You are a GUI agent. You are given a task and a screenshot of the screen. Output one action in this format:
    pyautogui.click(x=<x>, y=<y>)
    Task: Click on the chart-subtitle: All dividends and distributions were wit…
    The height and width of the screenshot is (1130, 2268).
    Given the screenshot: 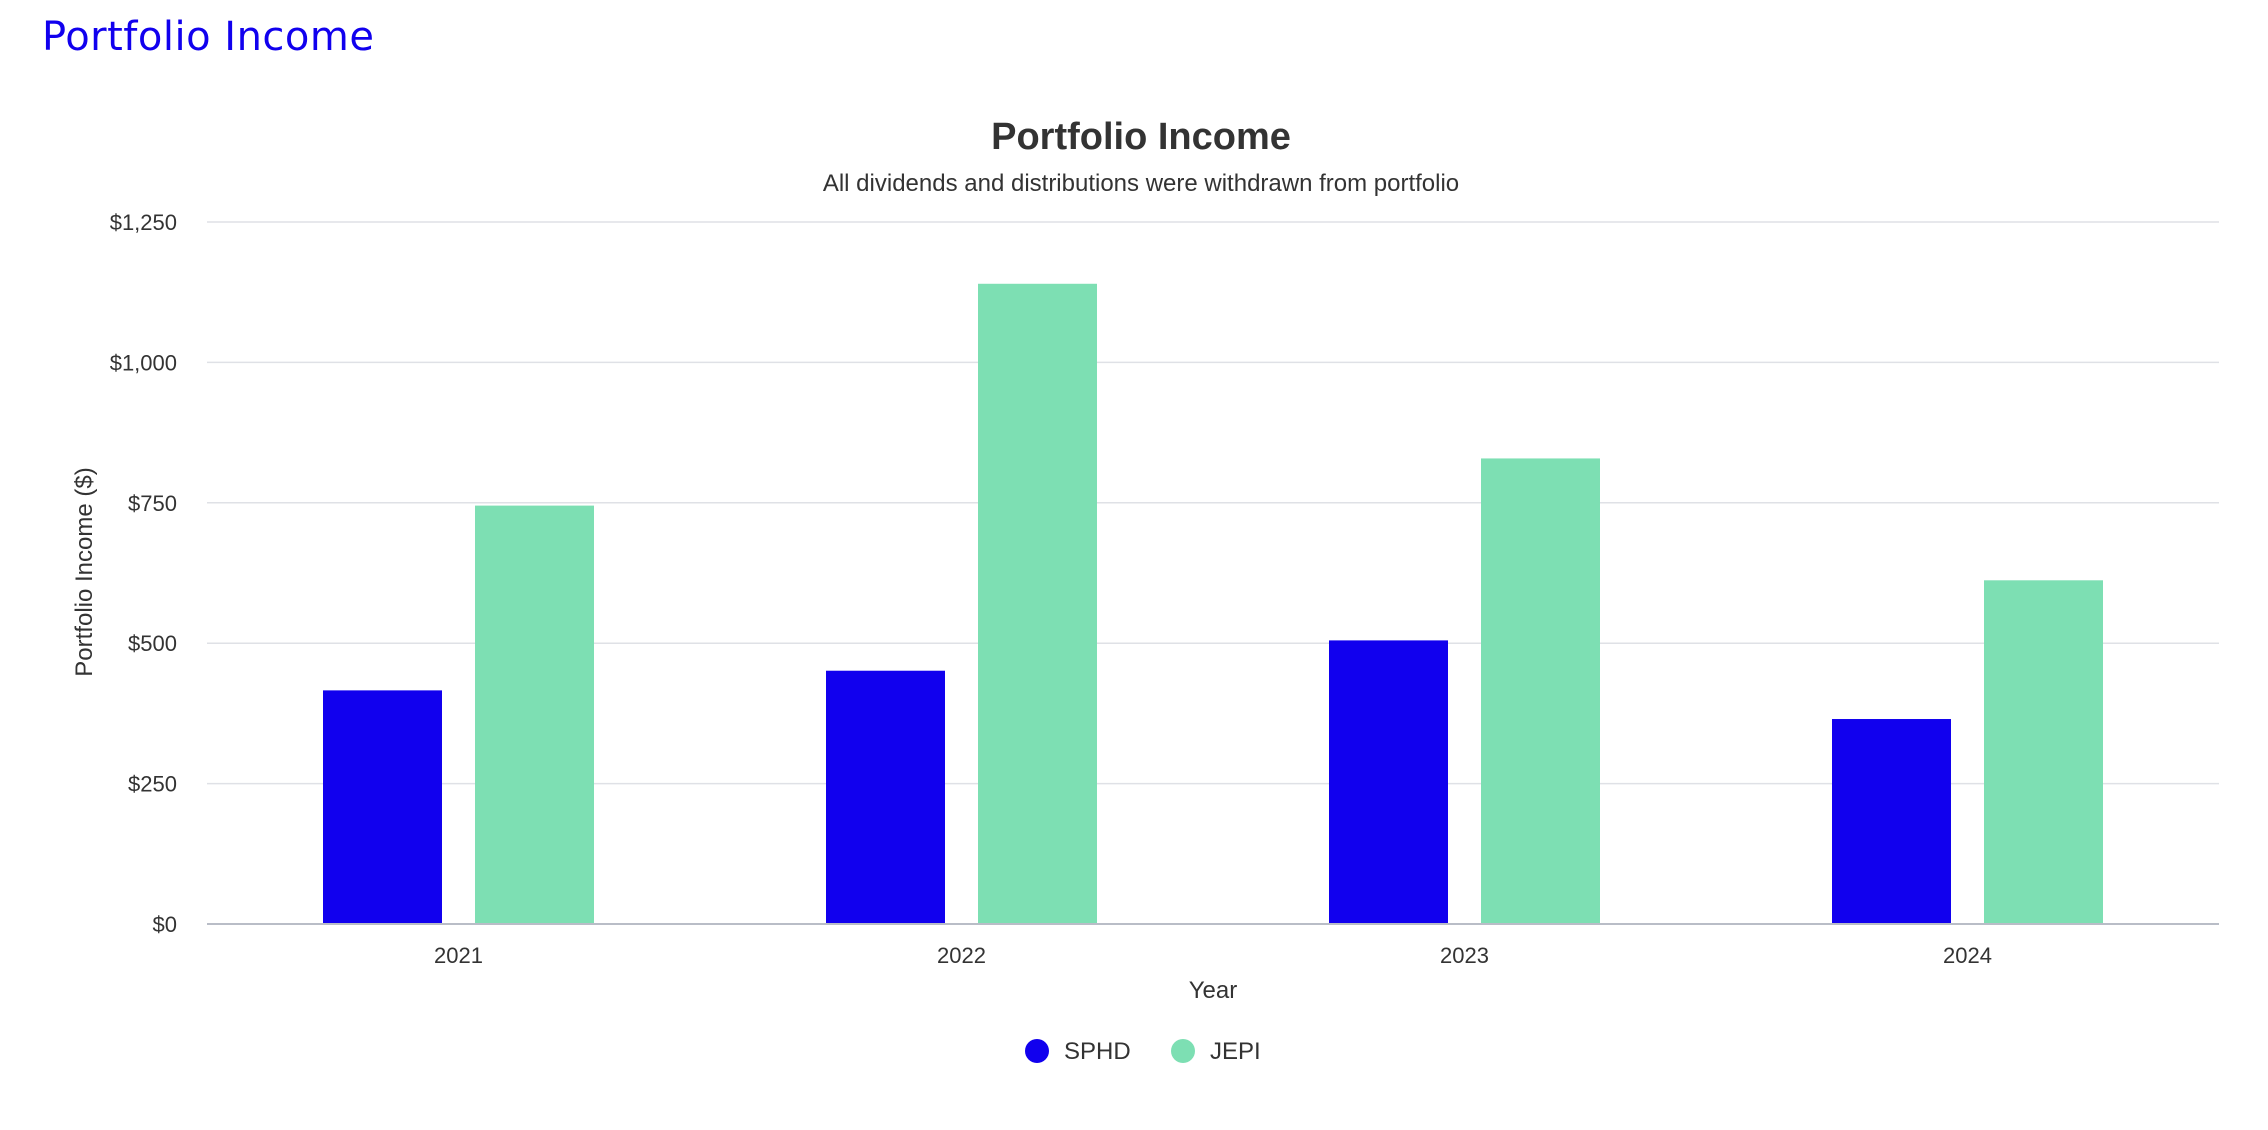 What is the action you would take?
    pyautogui.click(x=1141, y=183)
    